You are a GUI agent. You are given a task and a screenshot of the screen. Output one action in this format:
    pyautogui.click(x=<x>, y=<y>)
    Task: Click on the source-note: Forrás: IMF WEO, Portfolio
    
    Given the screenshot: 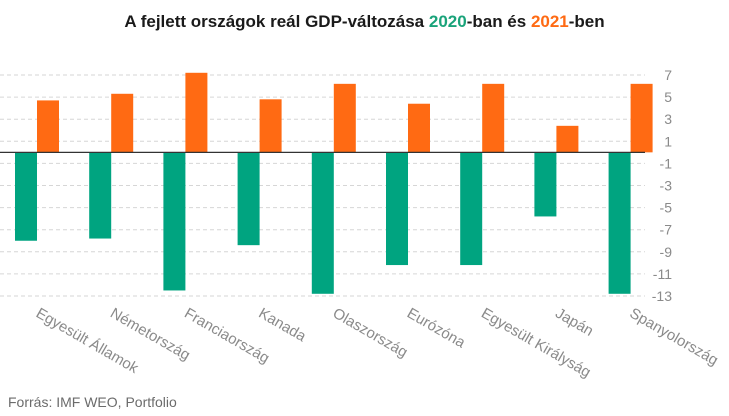 What is the action you would take?
    pyautogui.click(x=92, y=402)
    